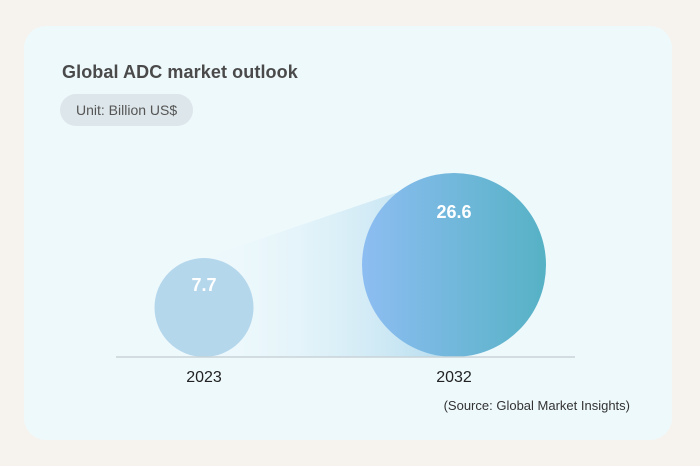 The width and height of the screenshot is (700, 466). I want to click on bubble-2032, so click(454, 265).